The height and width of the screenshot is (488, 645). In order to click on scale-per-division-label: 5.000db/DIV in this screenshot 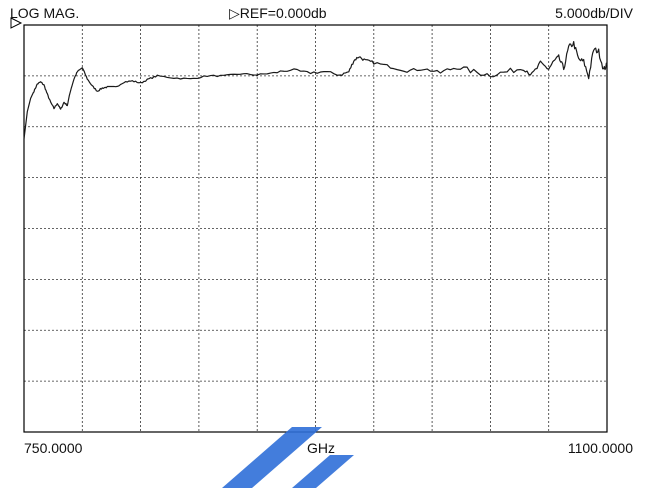, I will do `click(594, 13)`.